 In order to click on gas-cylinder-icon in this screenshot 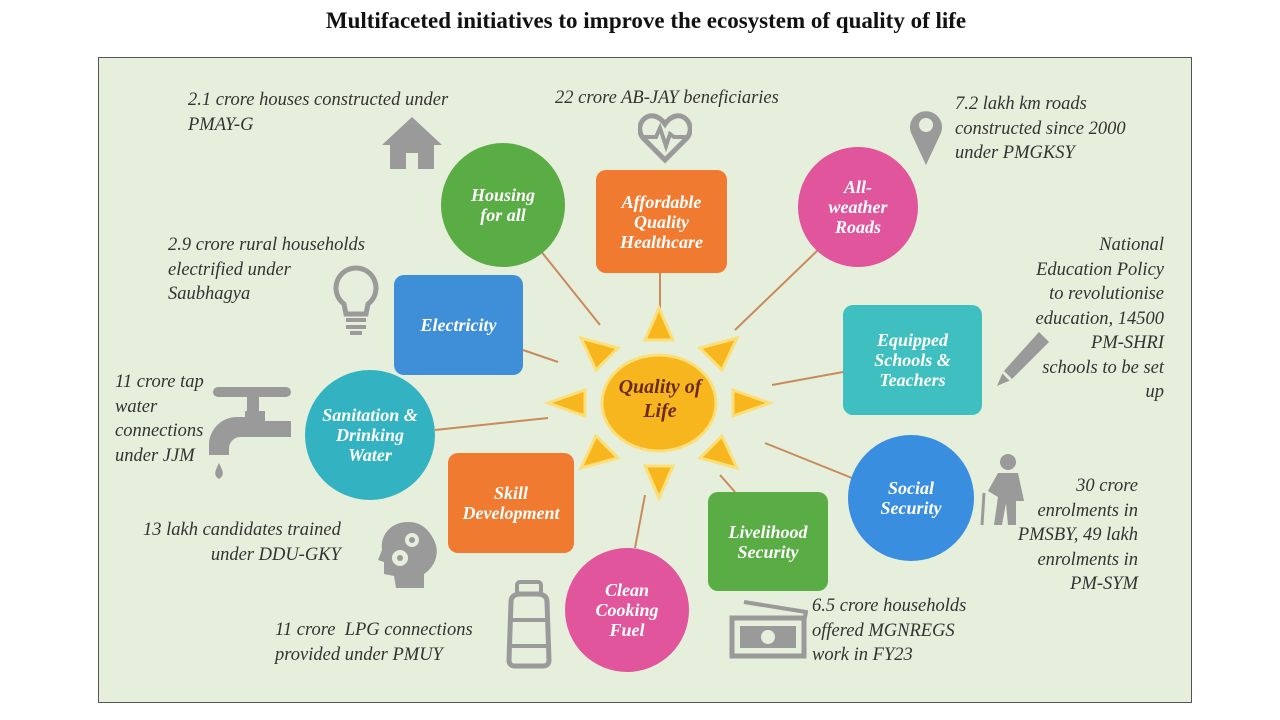, I will do `click(529, 624)`.